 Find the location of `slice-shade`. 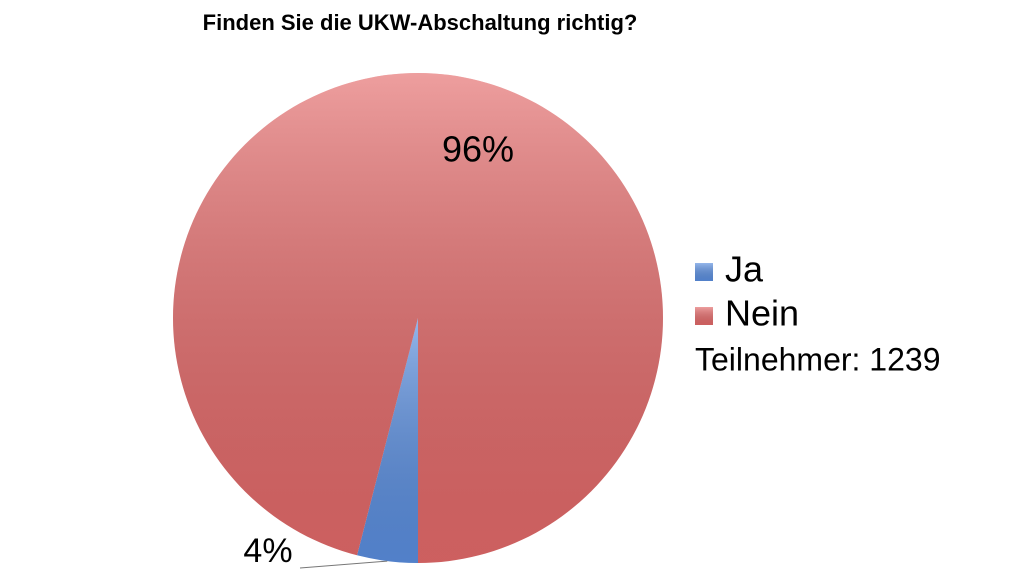

slice-shade is located at coordinates (387, 440).